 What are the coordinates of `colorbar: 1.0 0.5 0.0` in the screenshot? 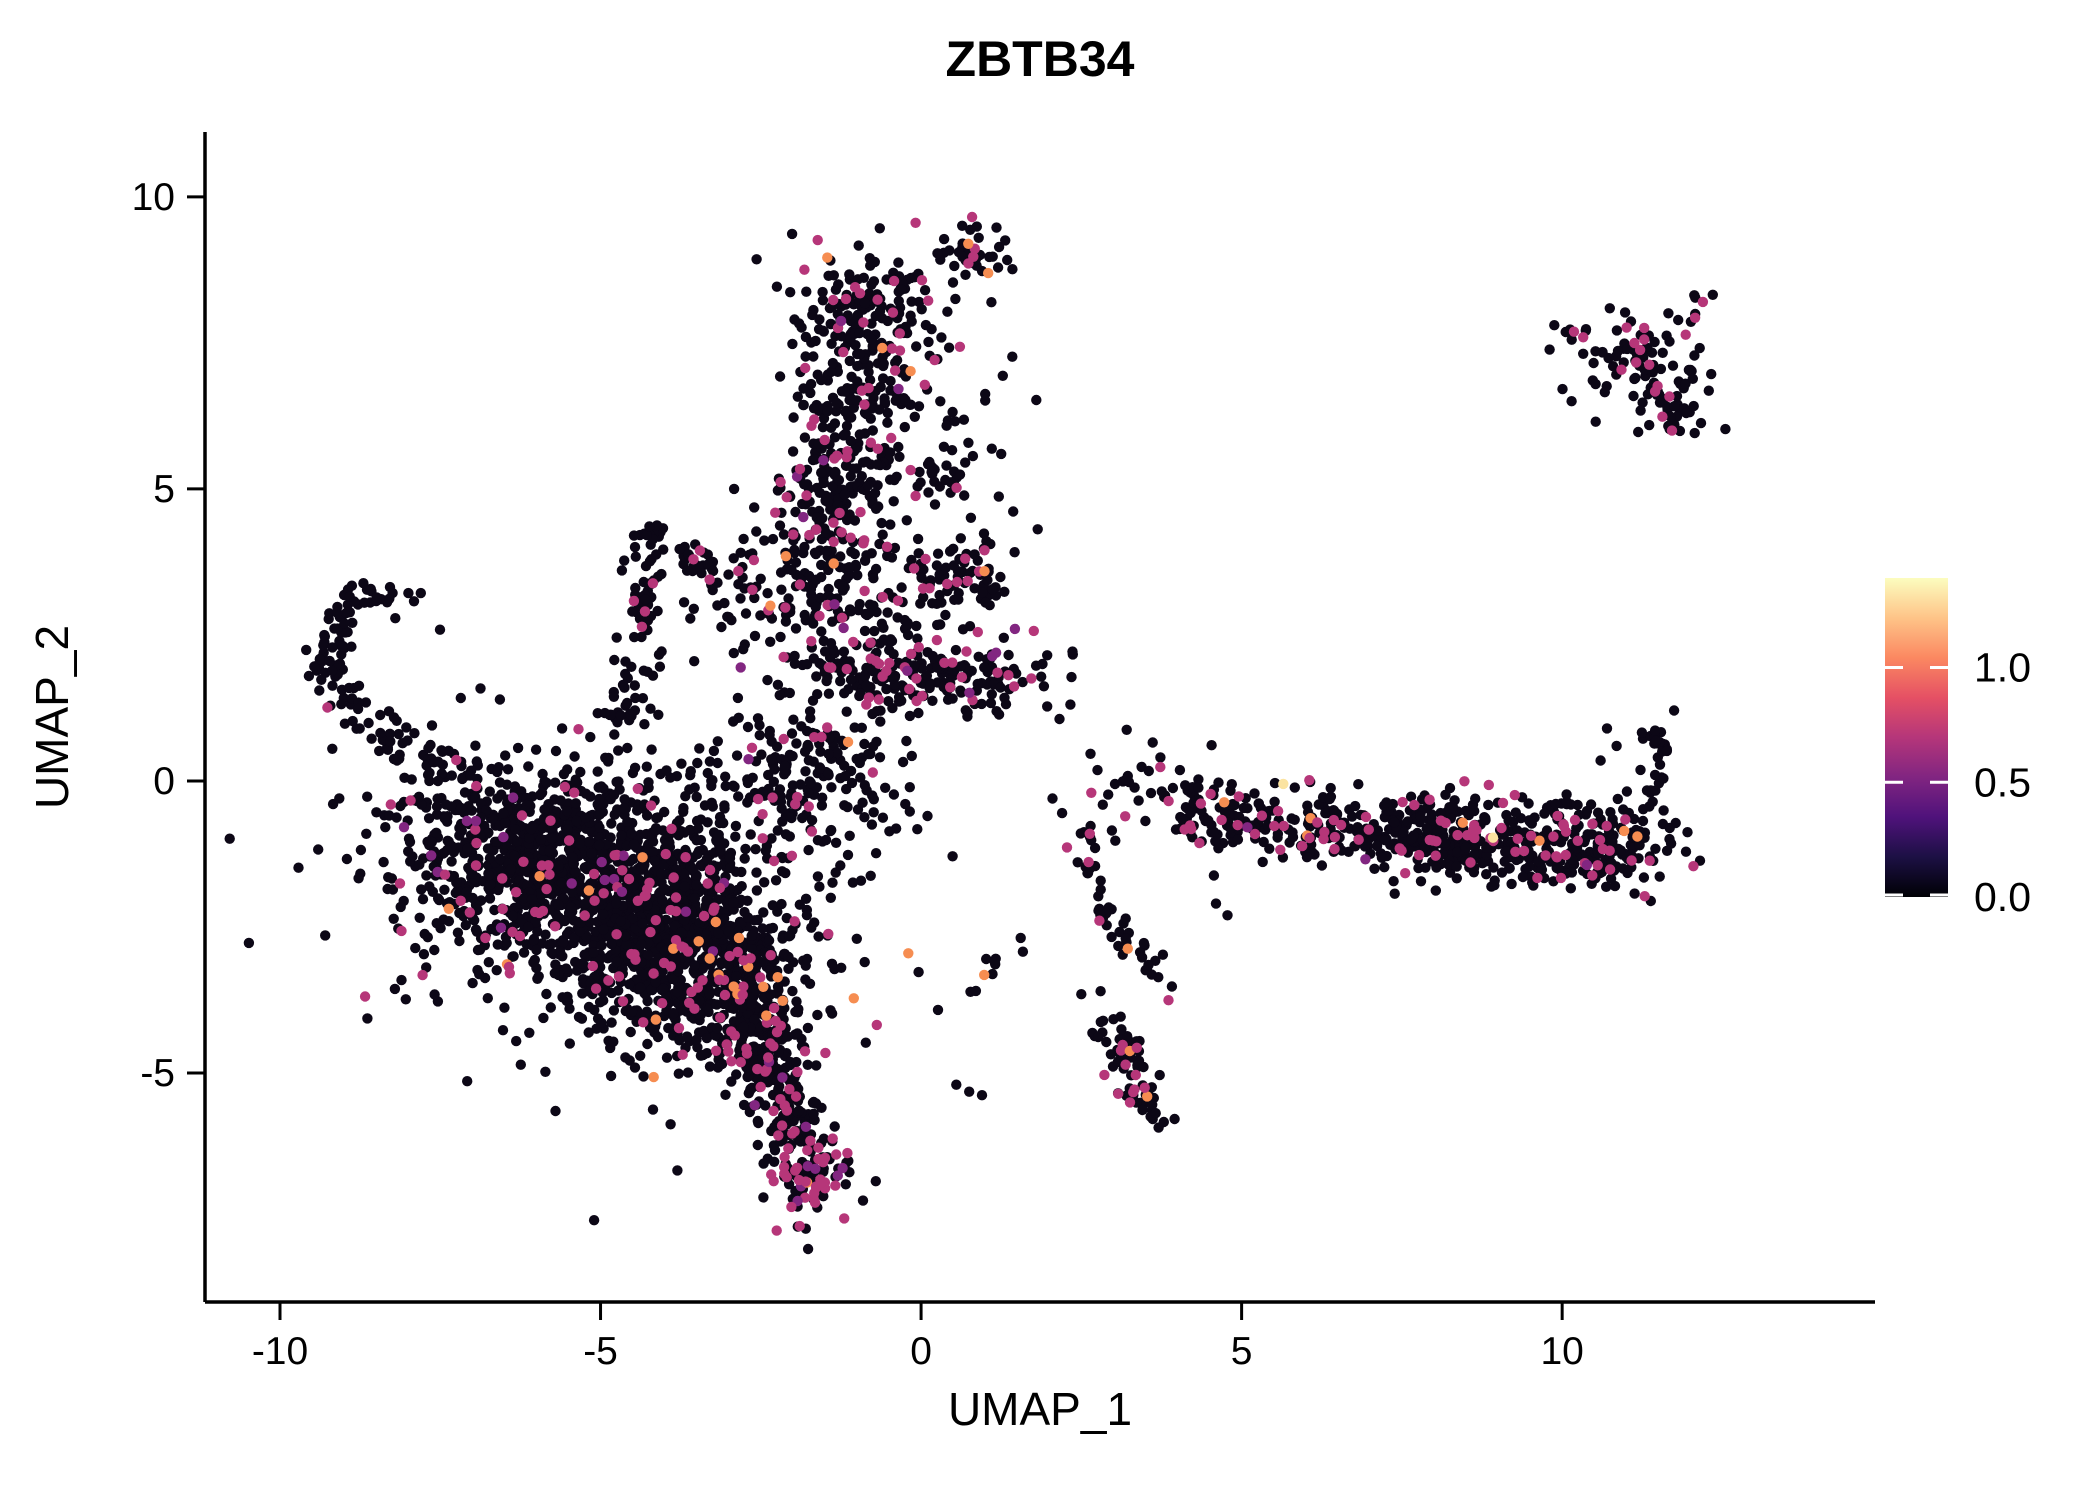 It's located at (1958, 749).